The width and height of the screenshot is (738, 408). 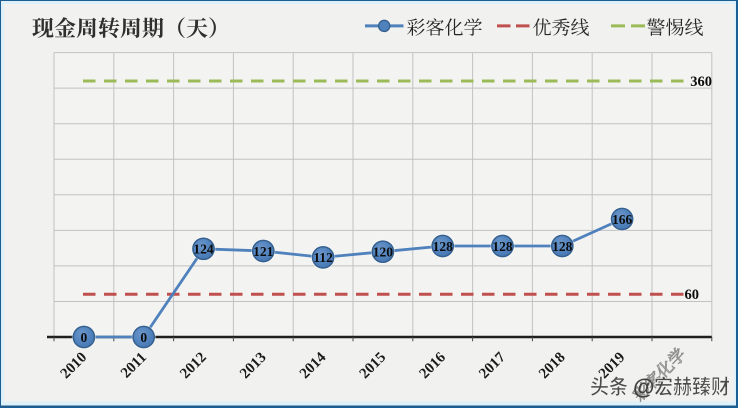 I want to click on svg-text: 166, so click(x=622, y=219).